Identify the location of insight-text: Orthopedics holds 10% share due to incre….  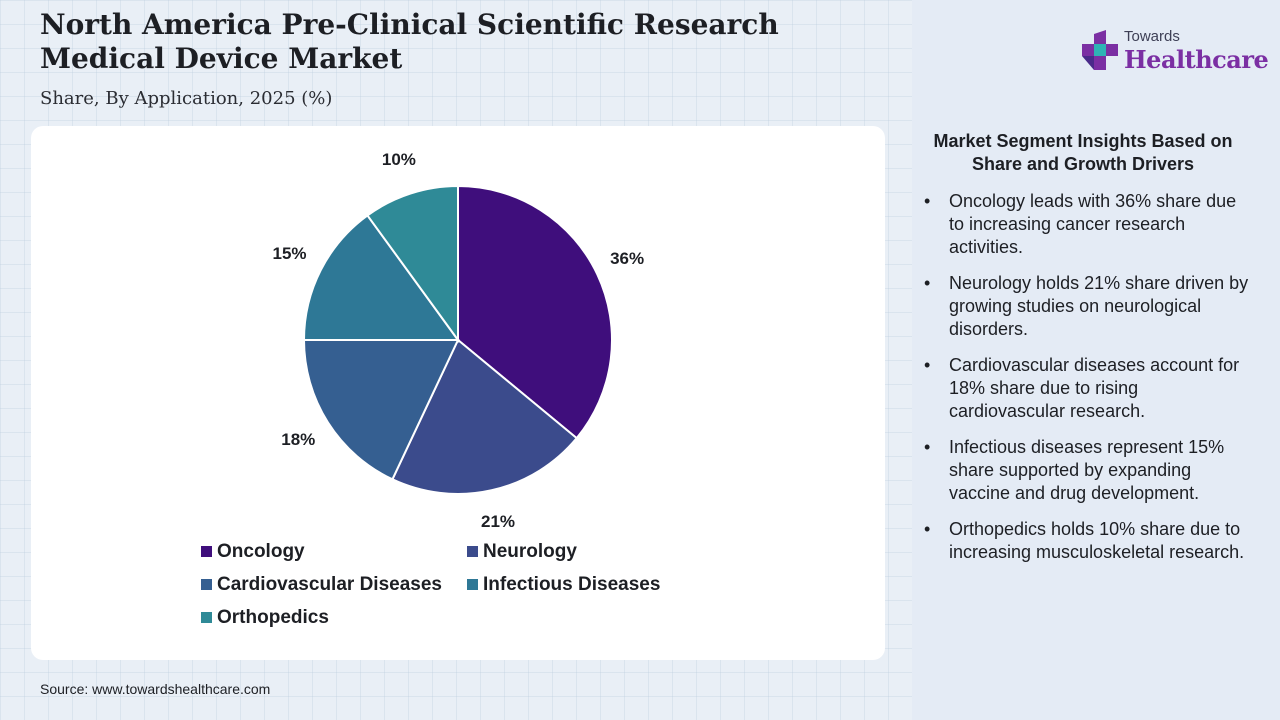
(1097, 540).